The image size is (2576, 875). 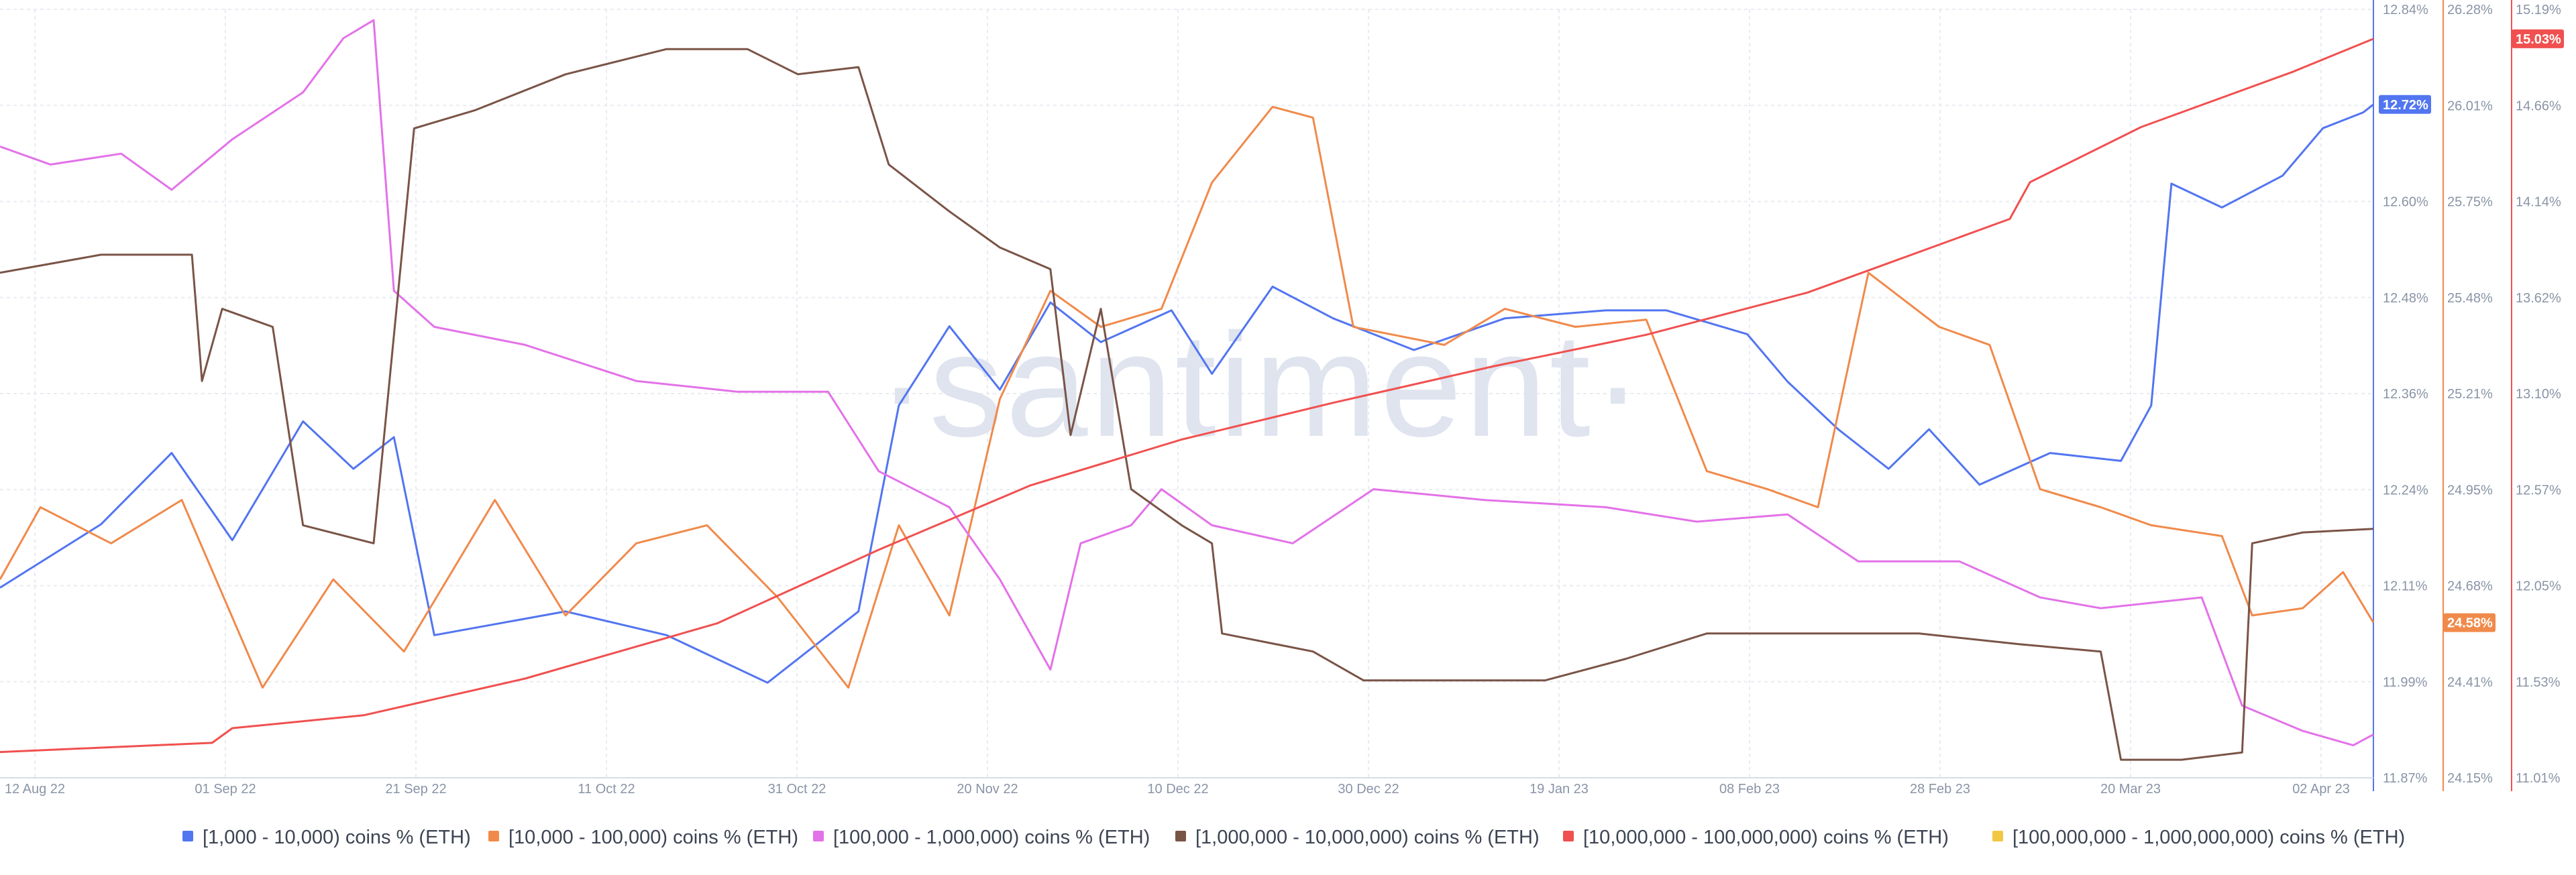 I want to click on value-badge-label-blue: 12.72%, so click(x=2405, y=105).